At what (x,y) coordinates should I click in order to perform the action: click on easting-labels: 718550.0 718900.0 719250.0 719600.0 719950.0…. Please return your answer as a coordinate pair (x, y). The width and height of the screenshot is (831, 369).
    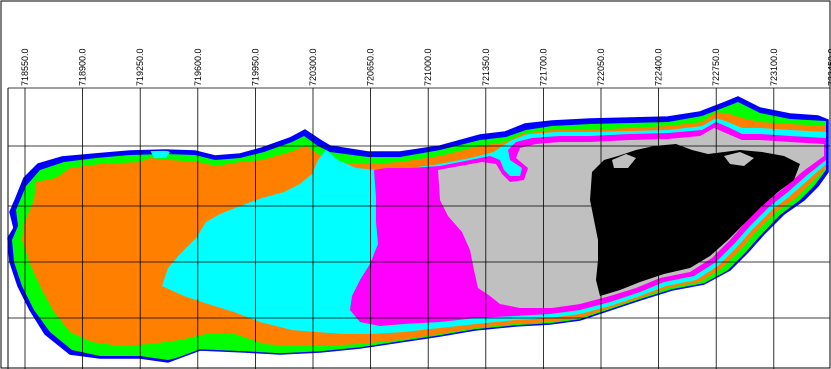
    Looking at the image, I should click on (425, 67).